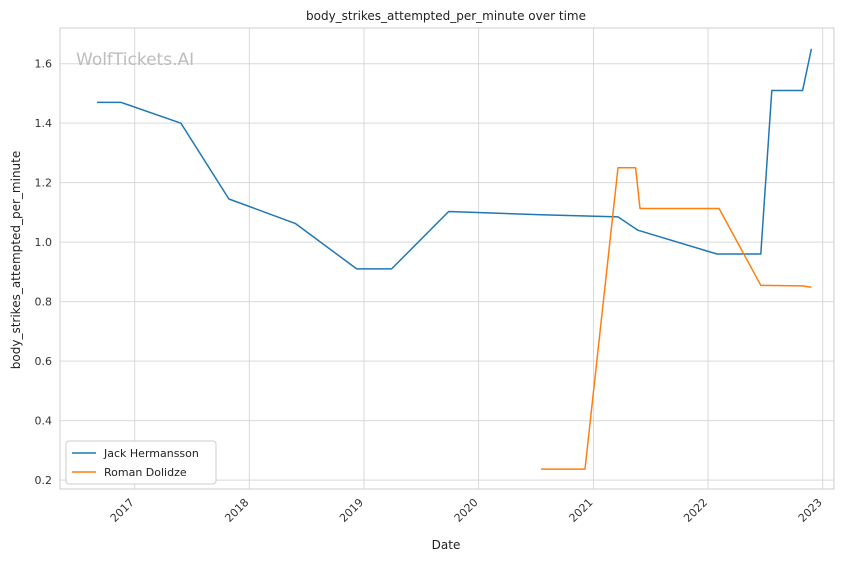  What do you see at coordinates (44, 123) in the screenshot?
I see `y-tick-label: 1.4` at bounding box center [44, 123].